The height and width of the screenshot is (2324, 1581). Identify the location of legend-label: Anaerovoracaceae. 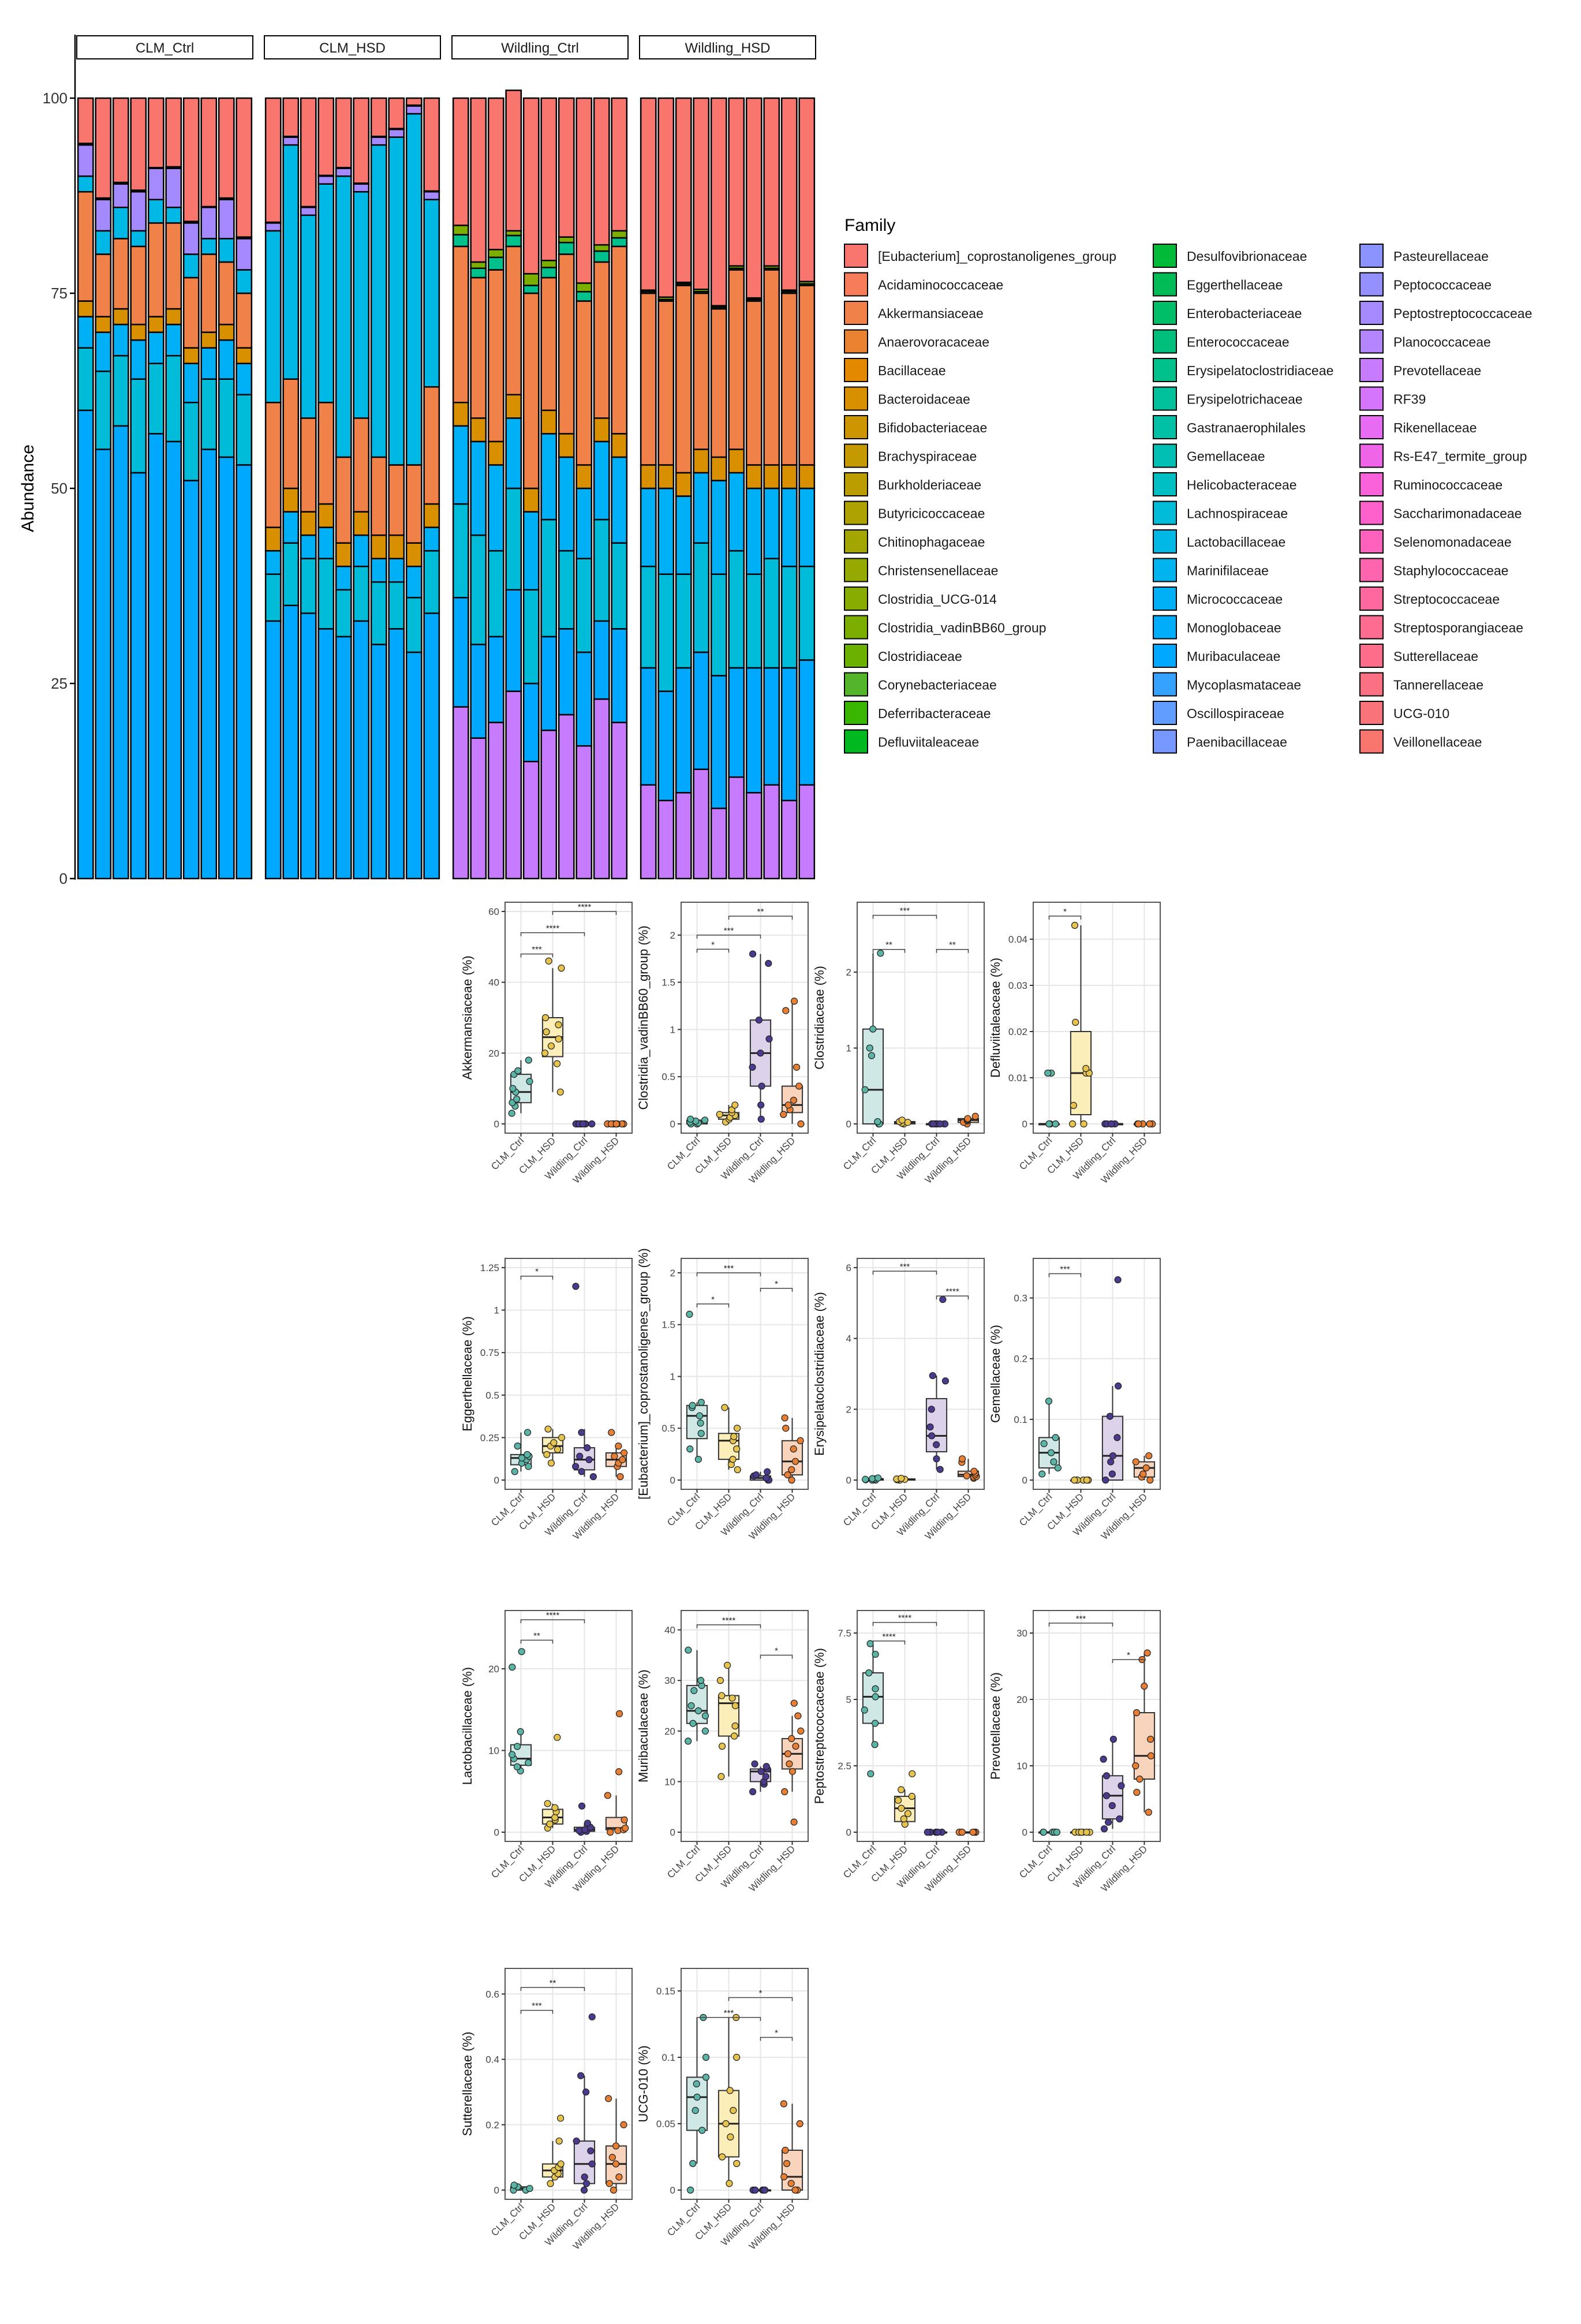
(934, 342).